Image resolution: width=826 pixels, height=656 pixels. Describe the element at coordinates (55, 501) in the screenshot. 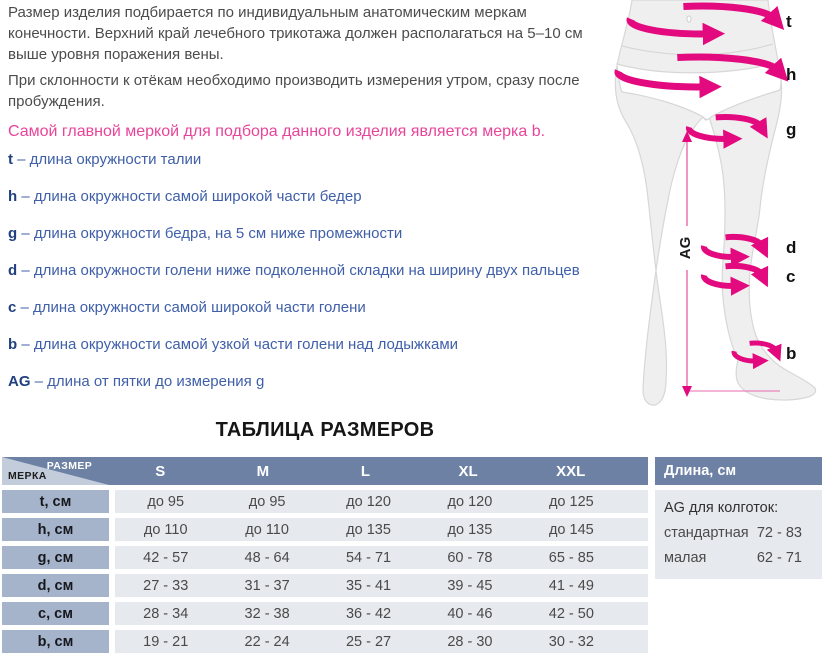

I see `row-label: t, см` at that location.